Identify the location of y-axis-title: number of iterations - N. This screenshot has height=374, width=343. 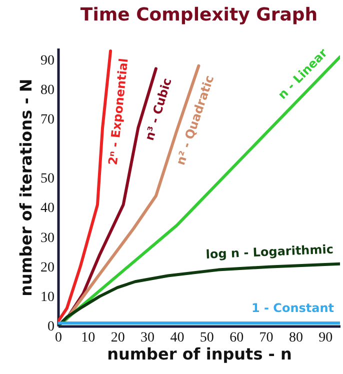
(26, 187).